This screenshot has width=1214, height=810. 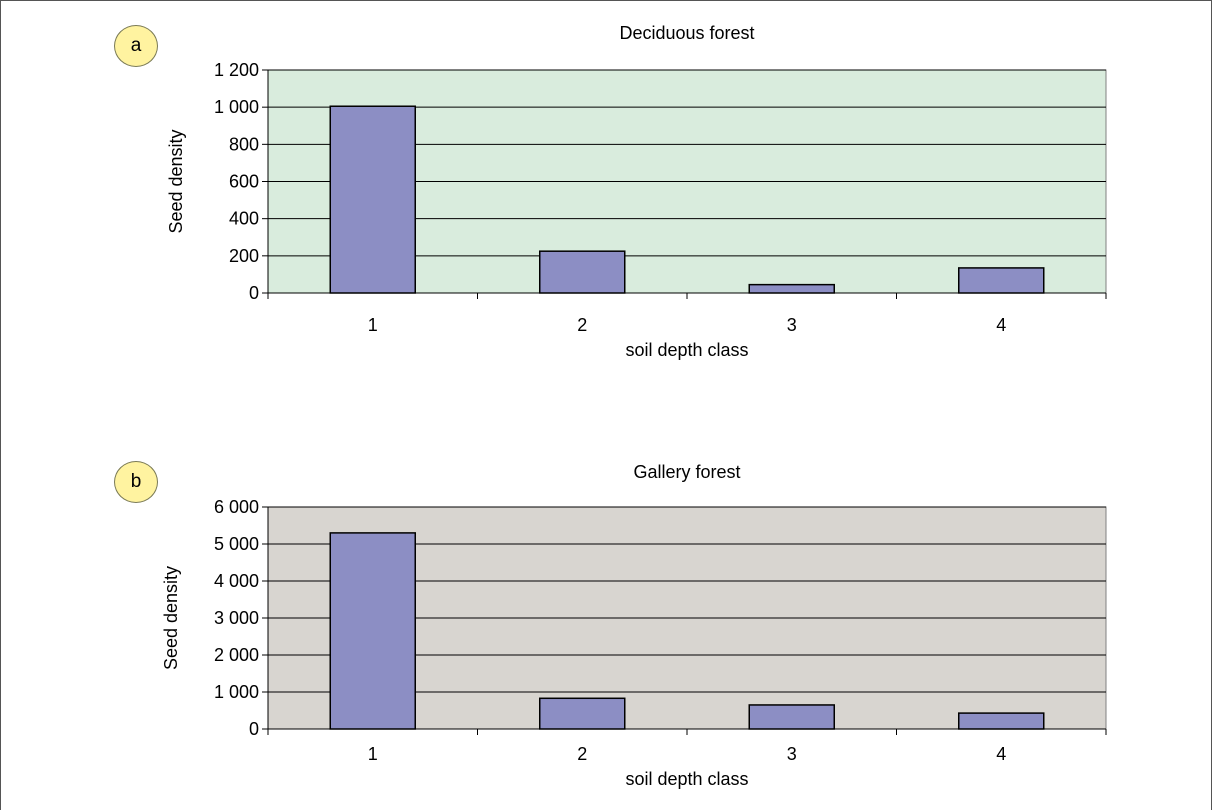 What do you see at coordinates (236, 70) in the screenshot?
I see `y-tick-label: 1 200` at bounding box center [236, 70].